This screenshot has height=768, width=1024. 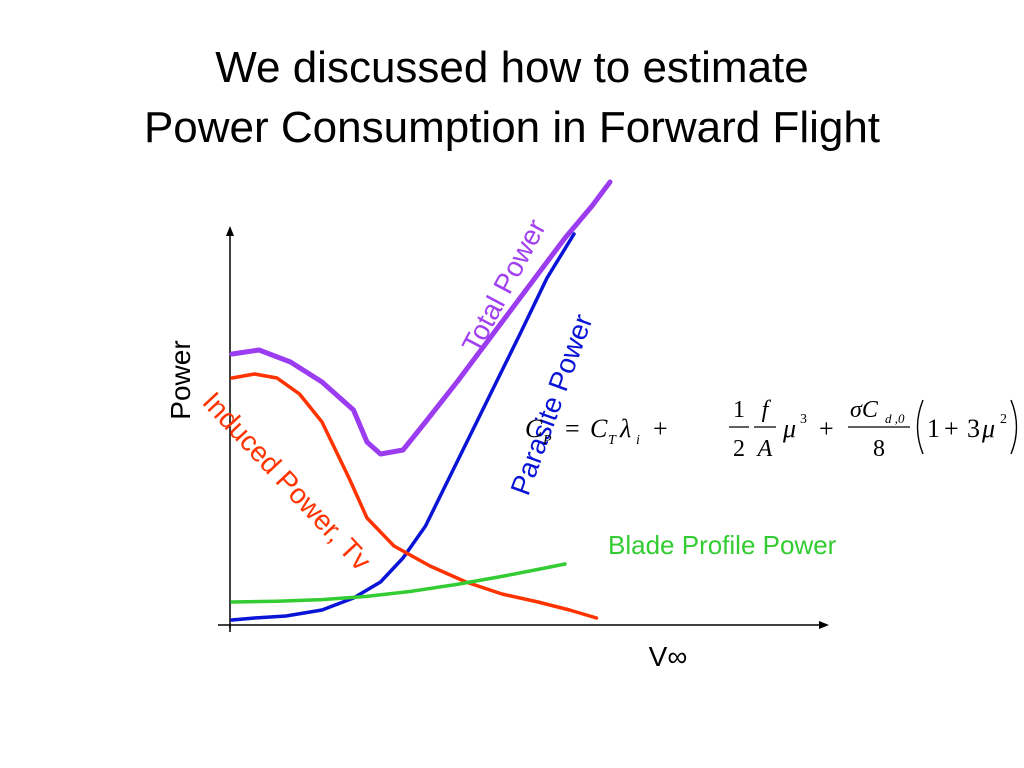 What do you see at coordinates (512, 67) in the screenshot?
I see `slide-title-line-1: We discussed how to estimate` at bounding box center [512, 67].